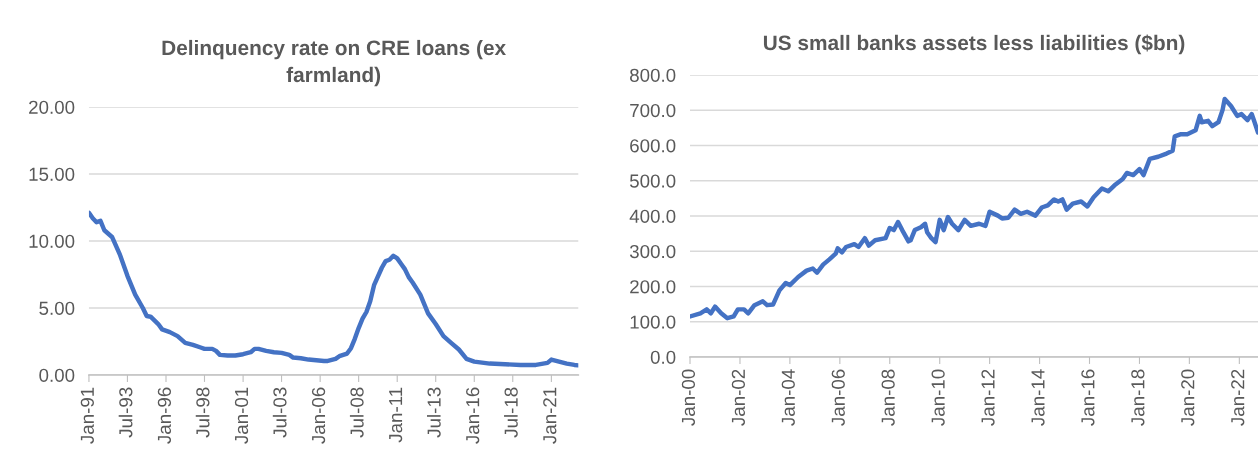 This screenshot has height=450, width=1258. I want to click on y-tick-label: 15.00, so click(52, 174).